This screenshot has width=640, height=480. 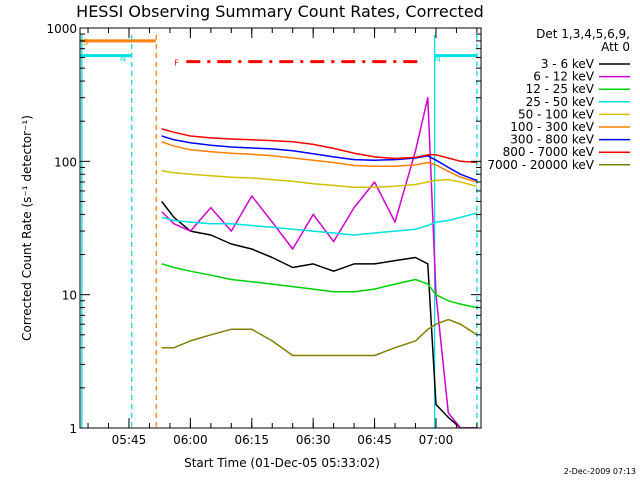 I want to click on x-tick-label: 06:00, so click(x=190, y=440).